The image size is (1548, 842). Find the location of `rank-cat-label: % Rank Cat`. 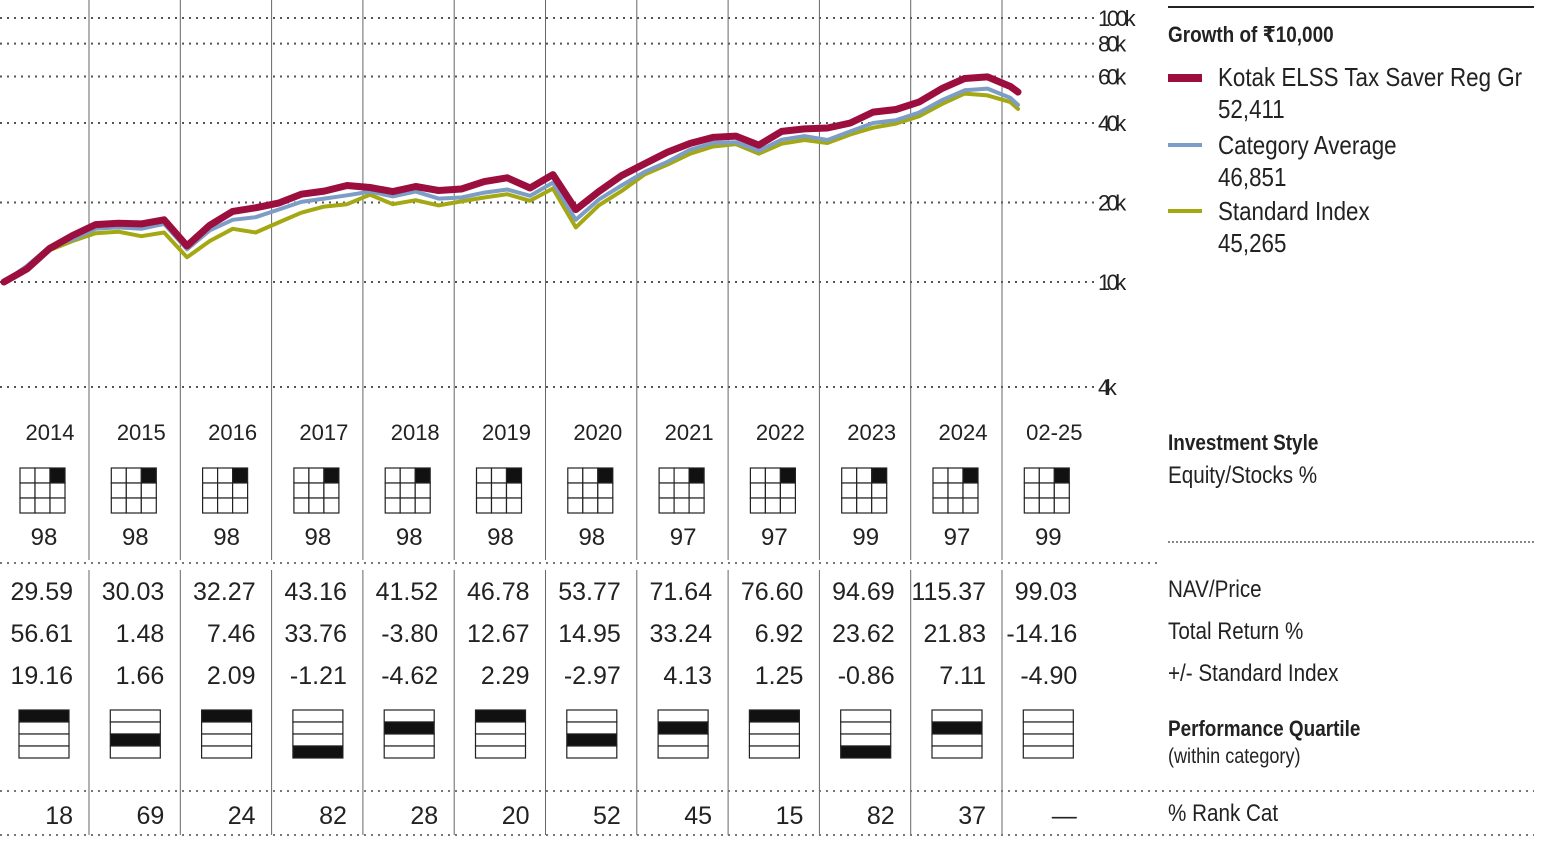

rank-cat-label: % Rank Cat is located at coordinates (1223, 813).